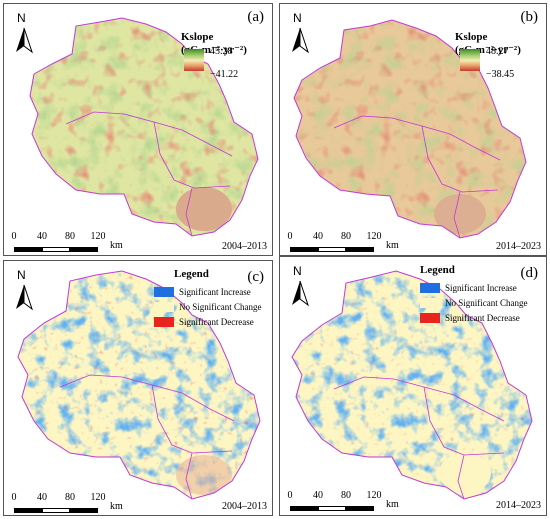 The height and width of the screenshot is (519, 550). Describe the element at coordinates (497, 51) in the screenshot. I see `legend-max: 48.27` at that location.